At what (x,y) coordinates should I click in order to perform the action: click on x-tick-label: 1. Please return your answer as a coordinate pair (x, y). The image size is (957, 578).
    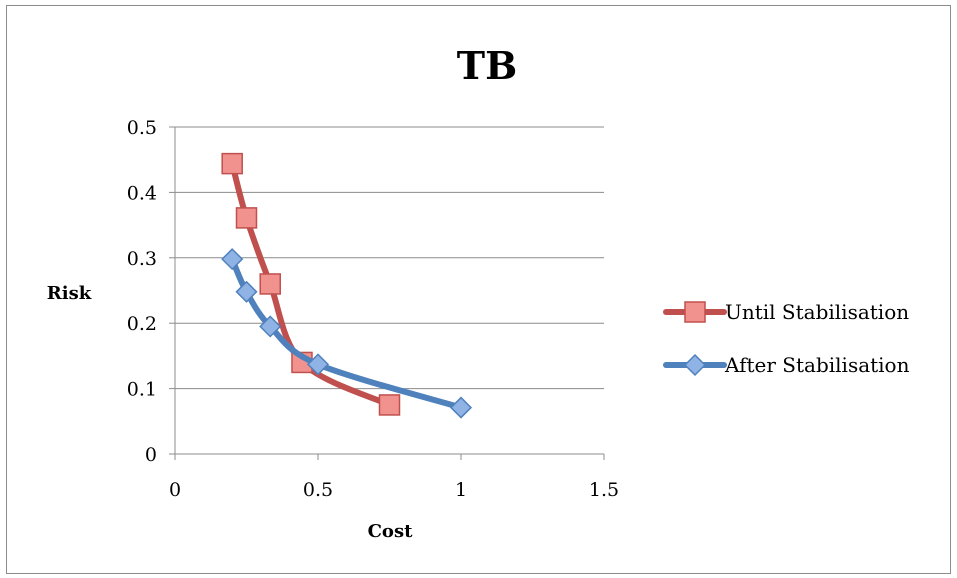
    Looking at the image, I should click on (461, 490).